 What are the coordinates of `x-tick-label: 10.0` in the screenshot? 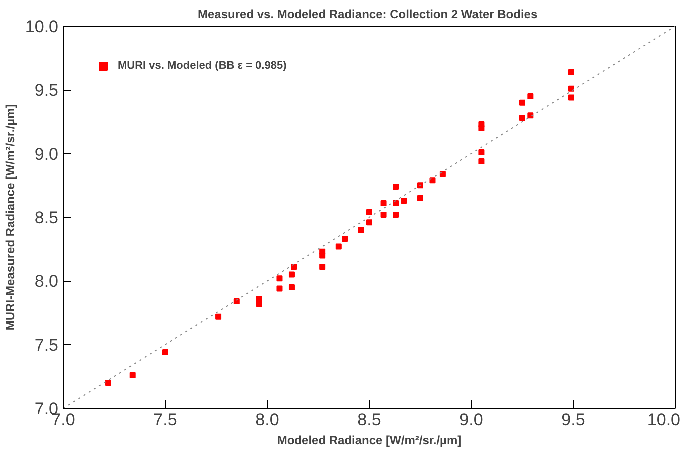 It's located at (664, 420).